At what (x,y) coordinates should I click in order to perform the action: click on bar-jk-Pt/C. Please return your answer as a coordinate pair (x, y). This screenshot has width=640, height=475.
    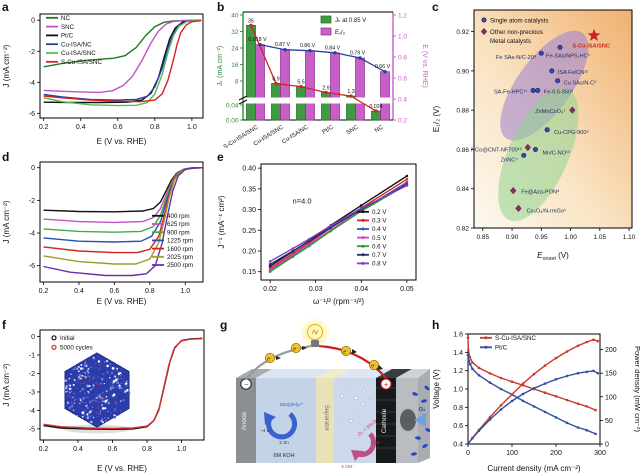
    Looking at the image, I should click on (326, 106).